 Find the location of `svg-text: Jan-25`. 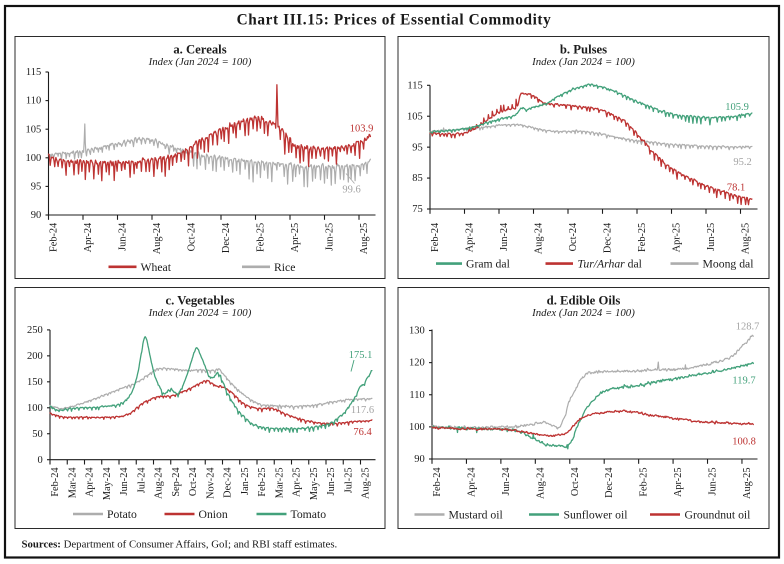

svg-text: Jan-25 is located at coordinates (245, 481).